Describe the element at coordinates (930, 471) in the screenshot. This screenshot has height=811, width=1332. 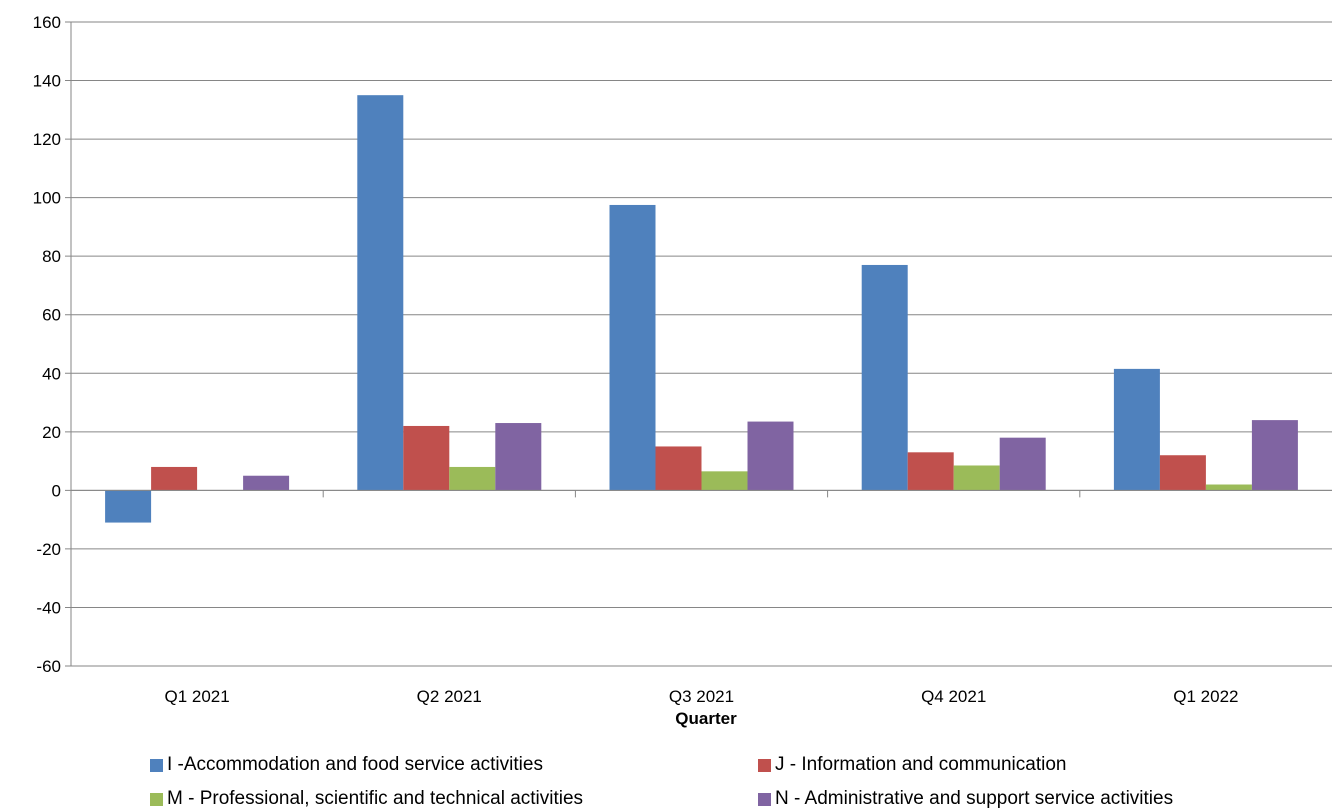
I see `bar-series-2-q4-2021` at that location.